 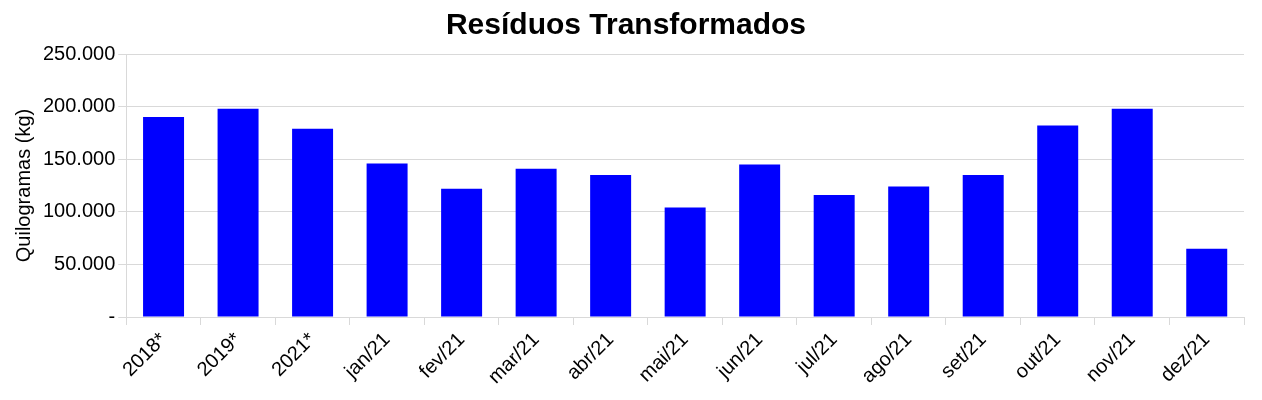 I want to click on chart-title: Resíduos Transformados, so click(x=626, y=24).